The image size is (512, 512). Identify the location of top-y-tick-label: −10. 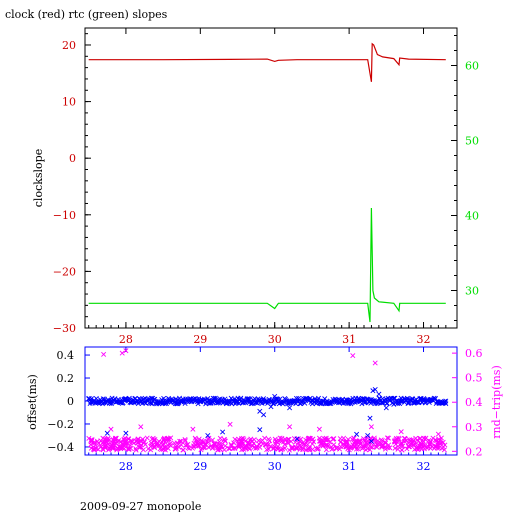
(64, 215).